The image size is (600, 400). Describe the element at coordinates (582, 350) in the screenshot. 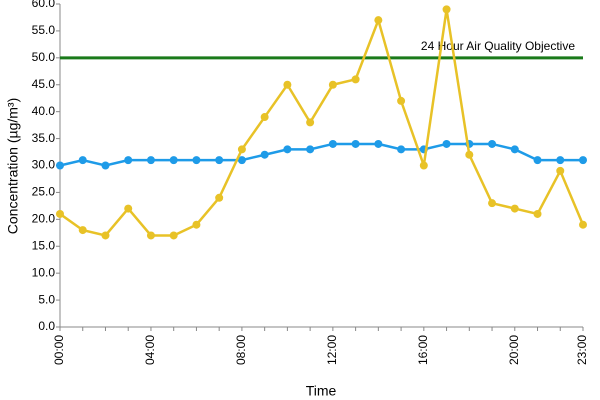

I see `x-tick-label: 23:00` at that location.